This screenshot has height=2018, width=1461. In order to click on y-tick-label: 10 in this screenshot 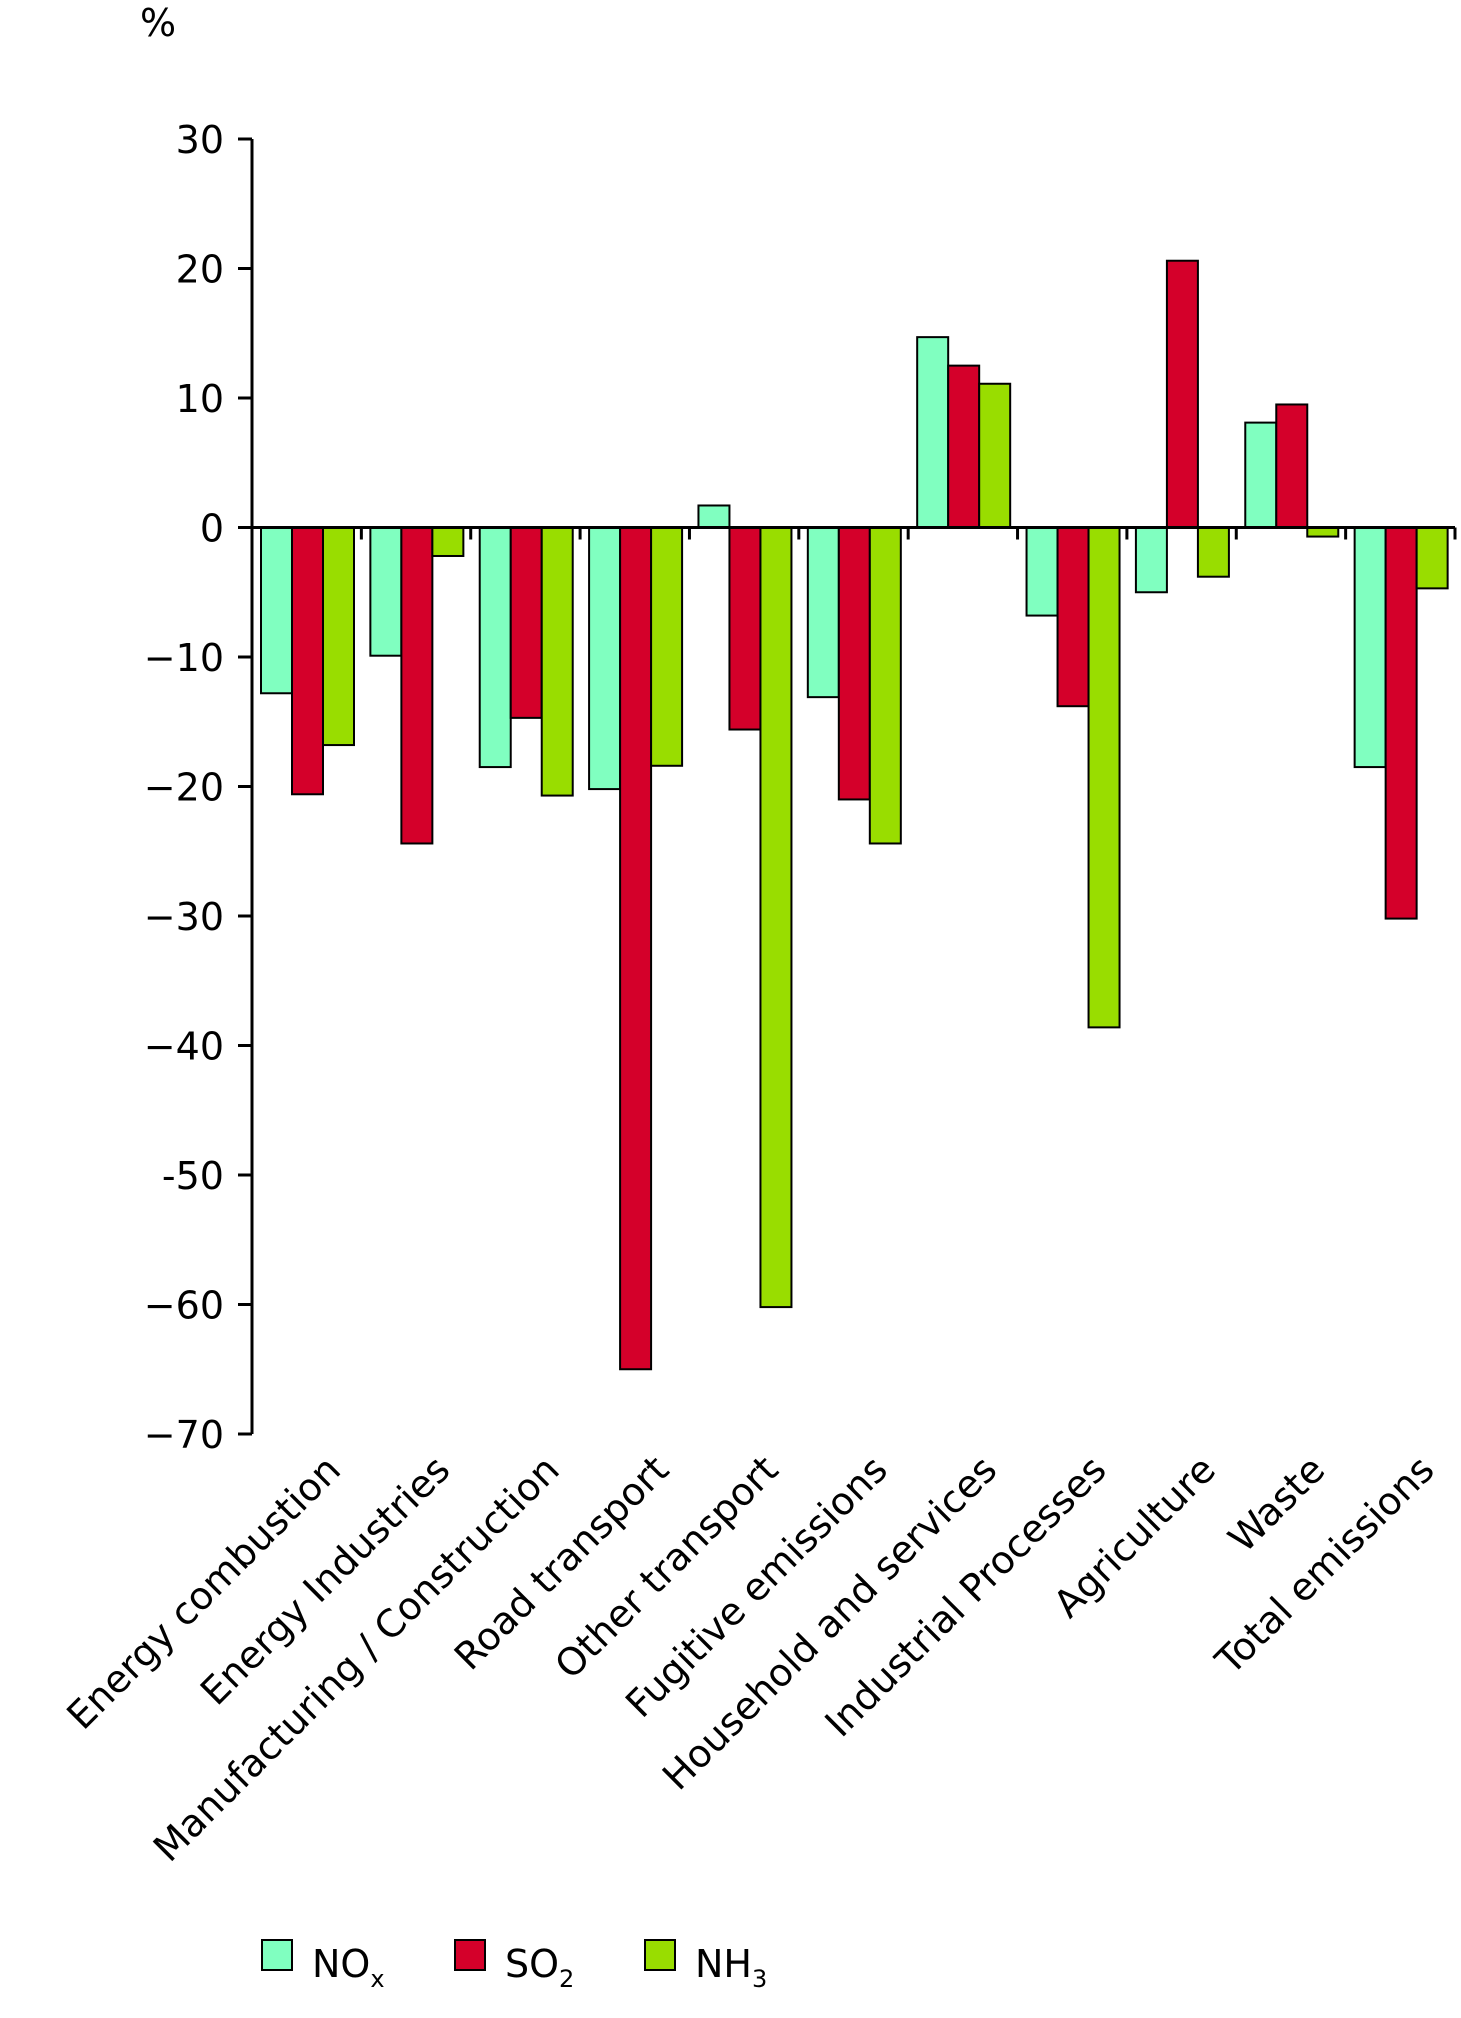, I will do `click(200, 399)`.